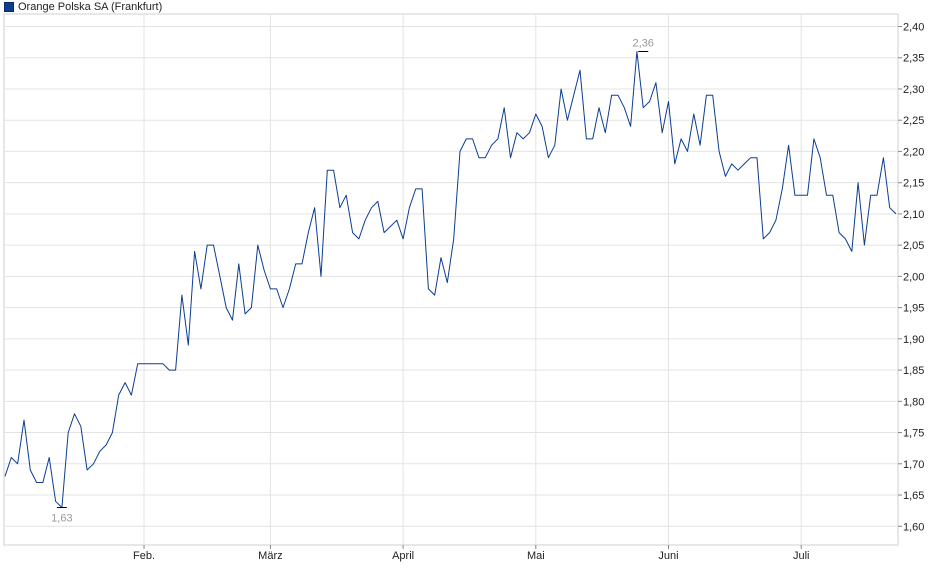  I want to click on x-tick-label: Juni, so click(668, 556).